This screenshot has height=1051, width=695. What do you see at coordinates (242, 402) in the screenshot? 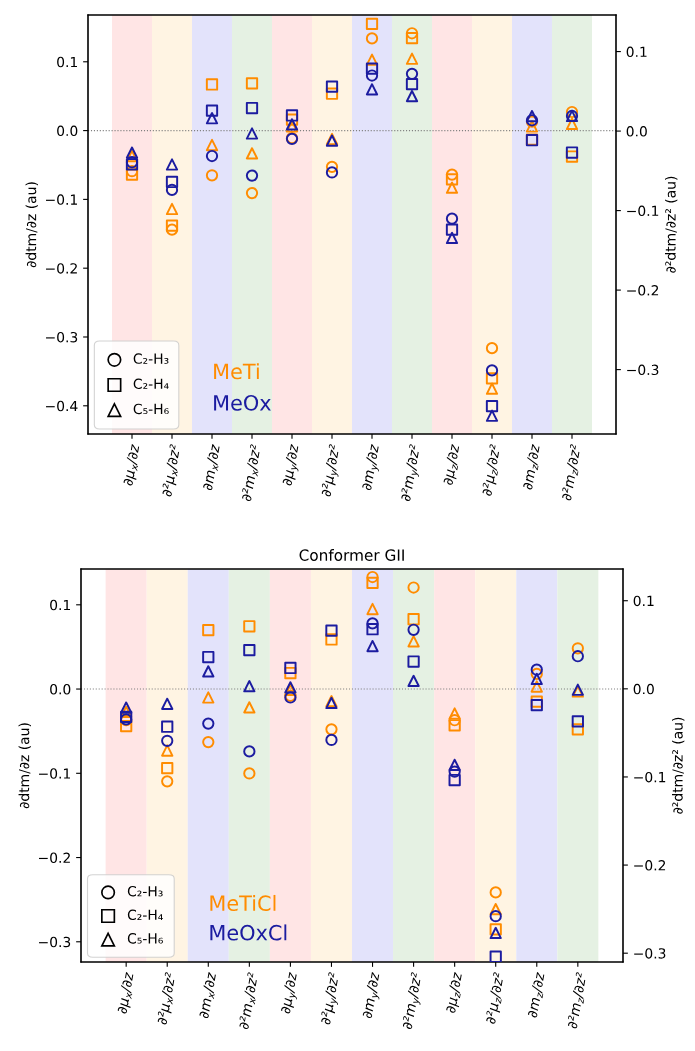
I see `annotation: MeOx` at bounding box center [242, 402].